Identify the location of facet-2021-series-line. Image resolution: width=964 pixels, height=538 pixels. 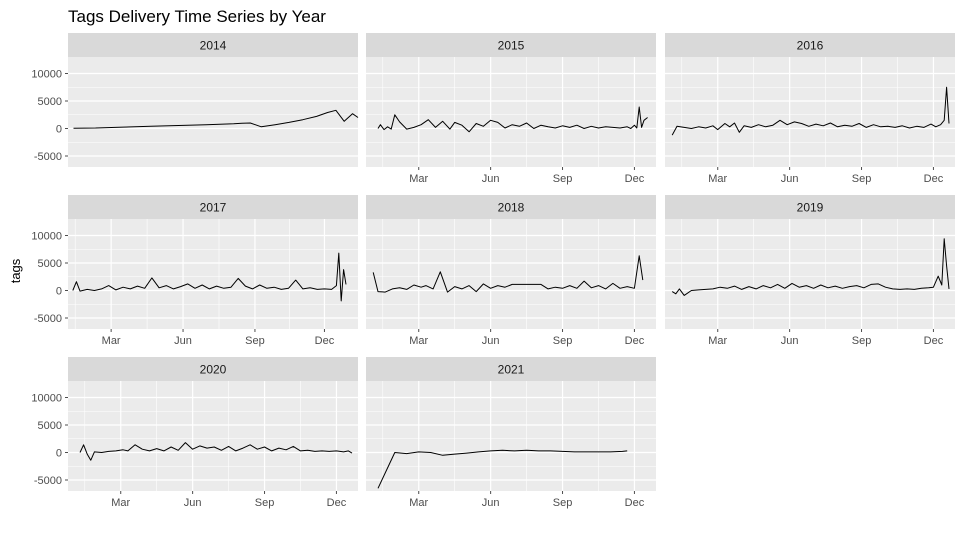
(502, 469).